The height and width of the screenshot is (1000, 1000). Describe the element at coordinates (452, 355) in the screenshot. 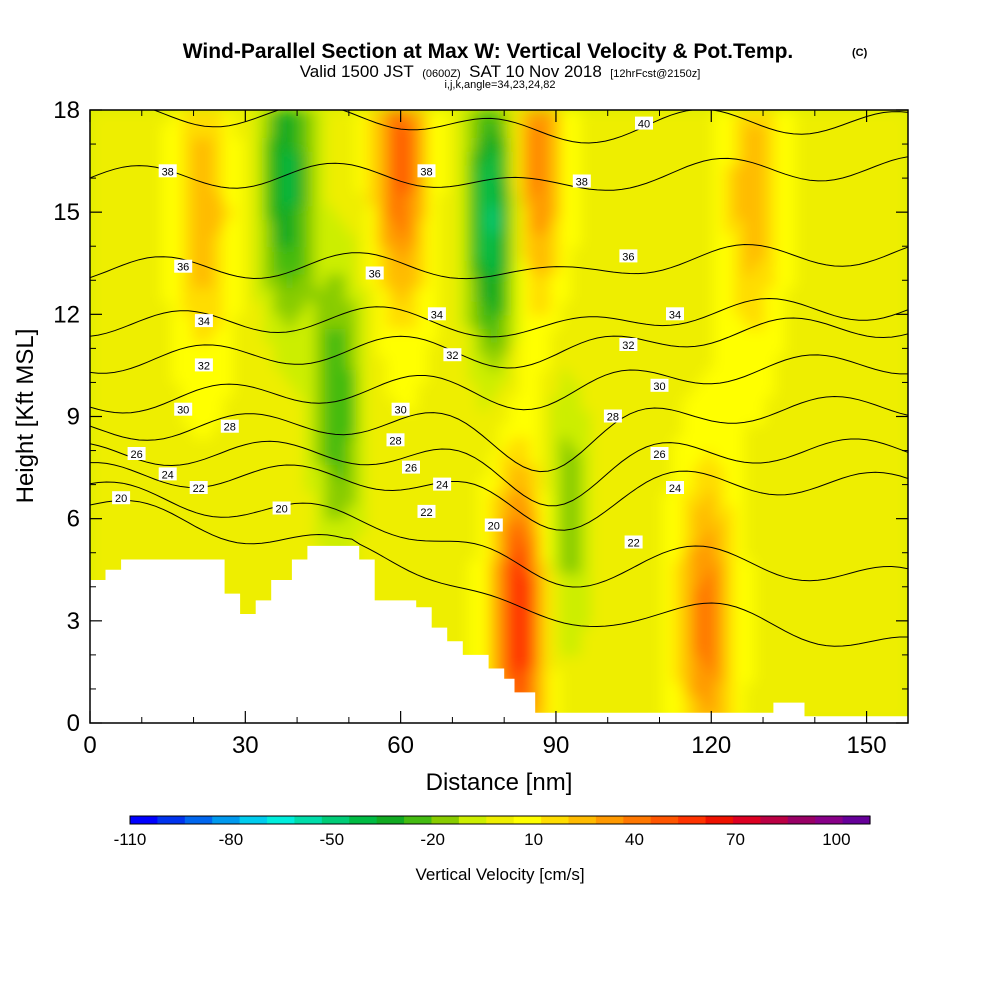

I see `contour-label-box` at that location.